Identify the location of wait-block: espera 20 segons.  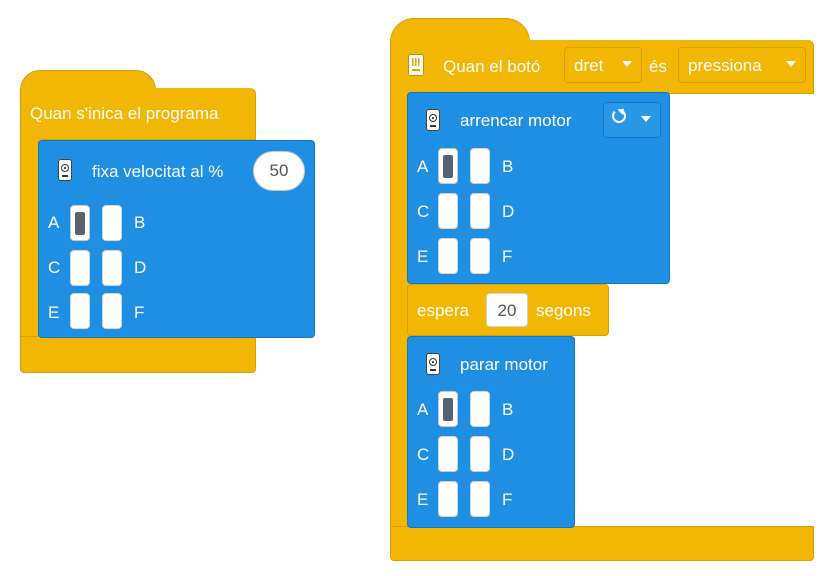
(508, 310).